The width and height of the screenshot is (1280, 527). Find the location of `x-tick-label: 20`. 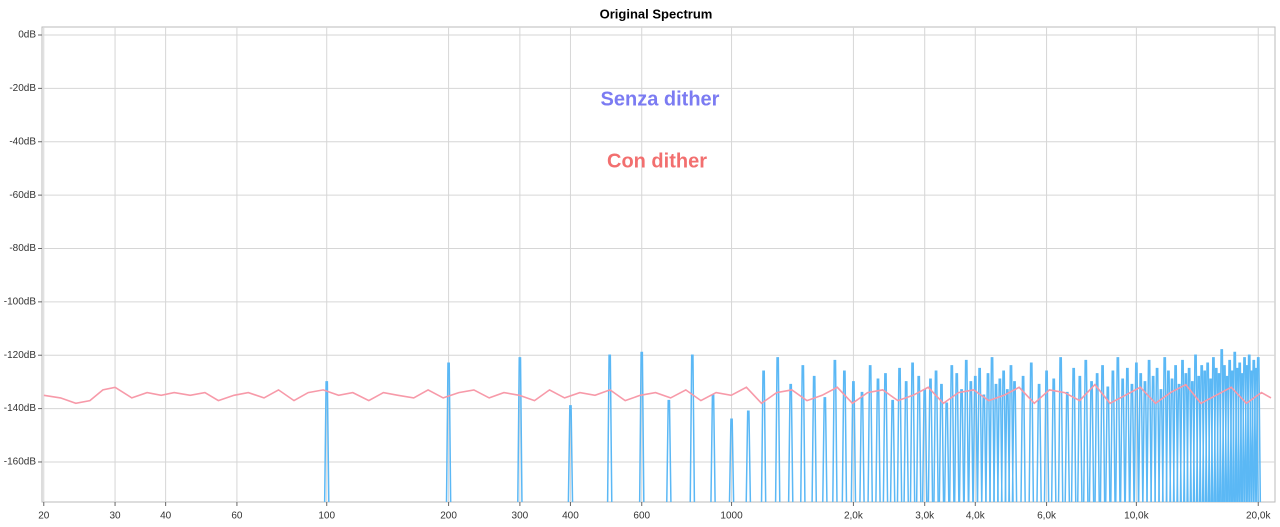

x-tick-label: 20 is located at coordinates (44, 516).